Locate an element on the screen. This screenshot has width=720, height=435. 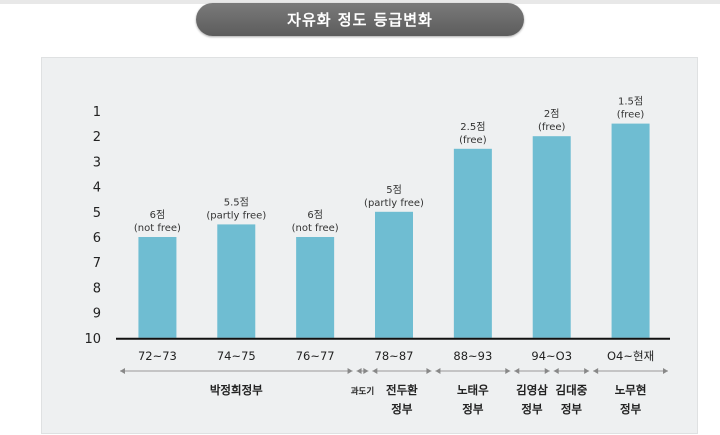
y-tick-label: 1 is located at coordinates (97, 112).